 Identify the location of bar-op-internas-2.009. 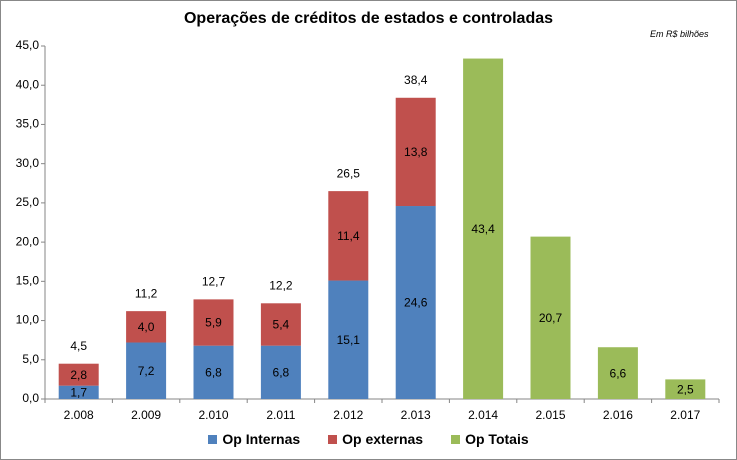
(146, 370).